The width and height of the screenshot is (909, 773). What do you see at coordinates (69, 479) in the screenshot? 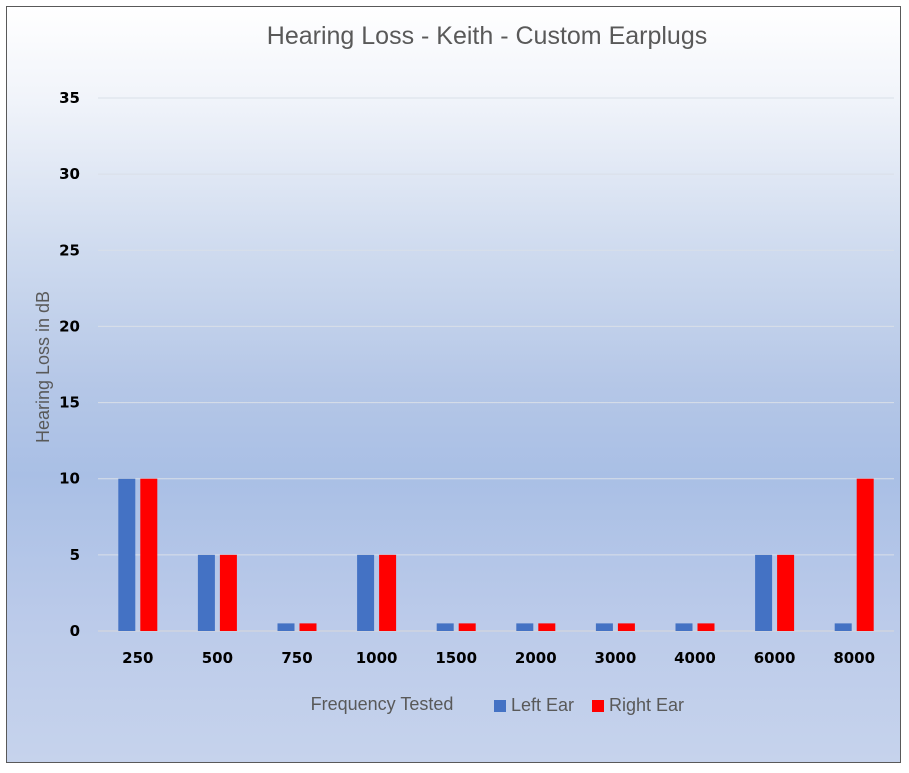
I see `y-tick-label: 10` at bounding box center [69, 479].